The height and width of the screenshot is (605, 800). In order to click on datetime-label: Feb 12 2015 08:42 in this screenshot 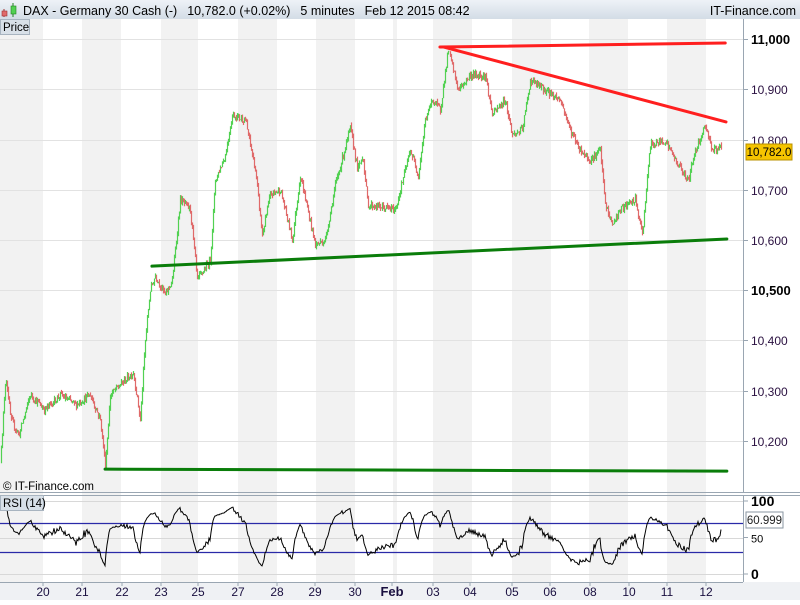, I will do `click(417, 11)`.